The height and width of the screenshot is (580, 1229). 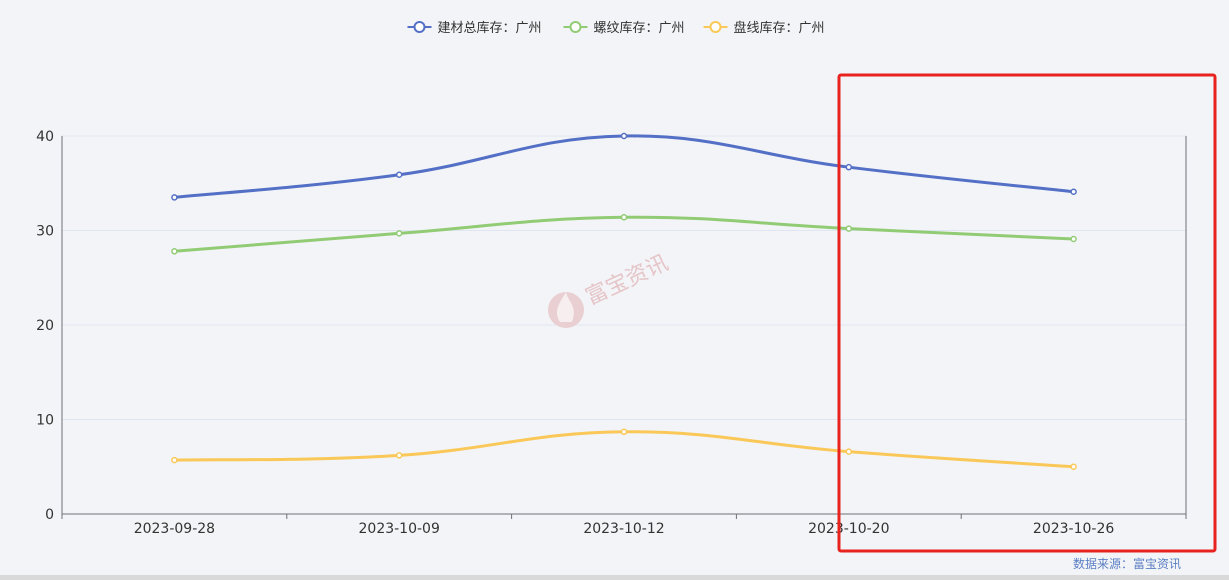 I want to click on x-tick-label: 2023-10-26, so click(x=1073, y=529).